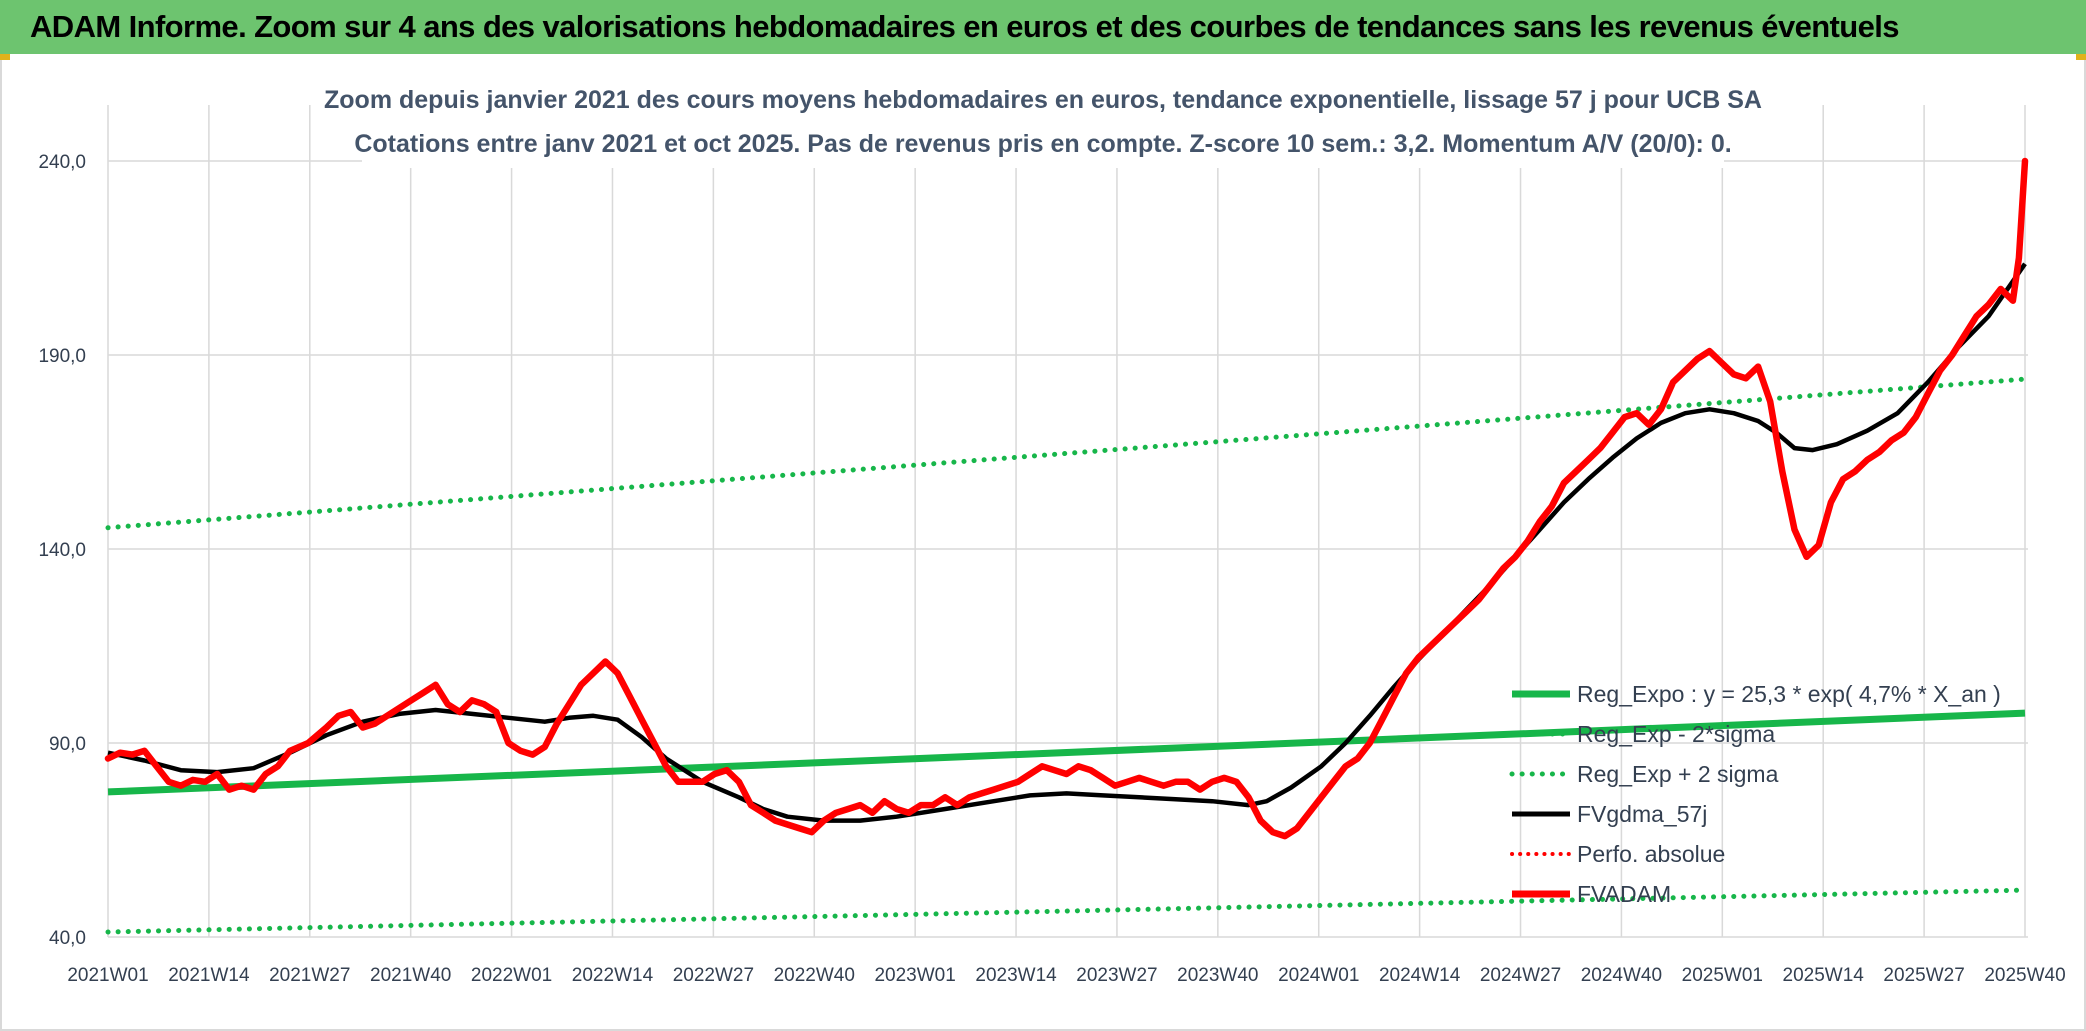 The height and width of the screenshot is (1031, 2086). I want to click on x-tick-label: 2021W27, so click(309, 975).